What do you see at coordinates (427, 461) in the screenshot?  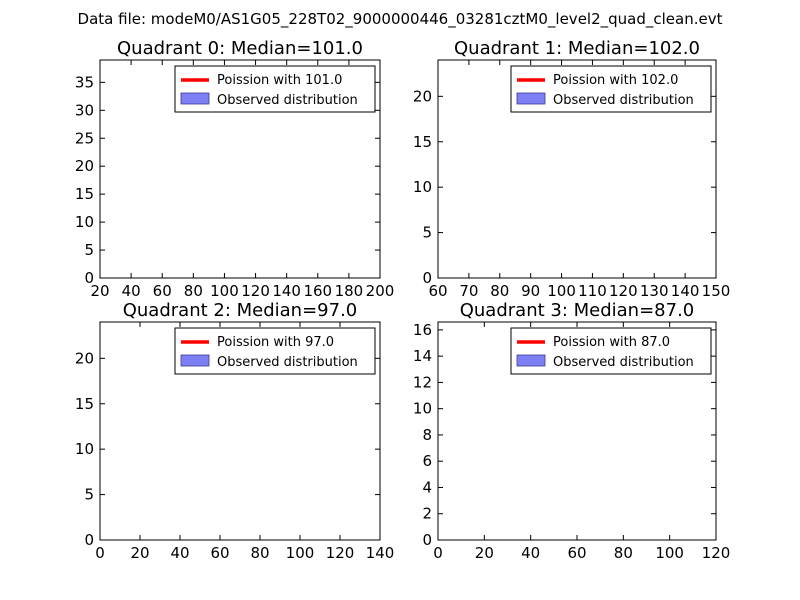 I see `y-tick-label: 6` at bounding box center [427, 461].